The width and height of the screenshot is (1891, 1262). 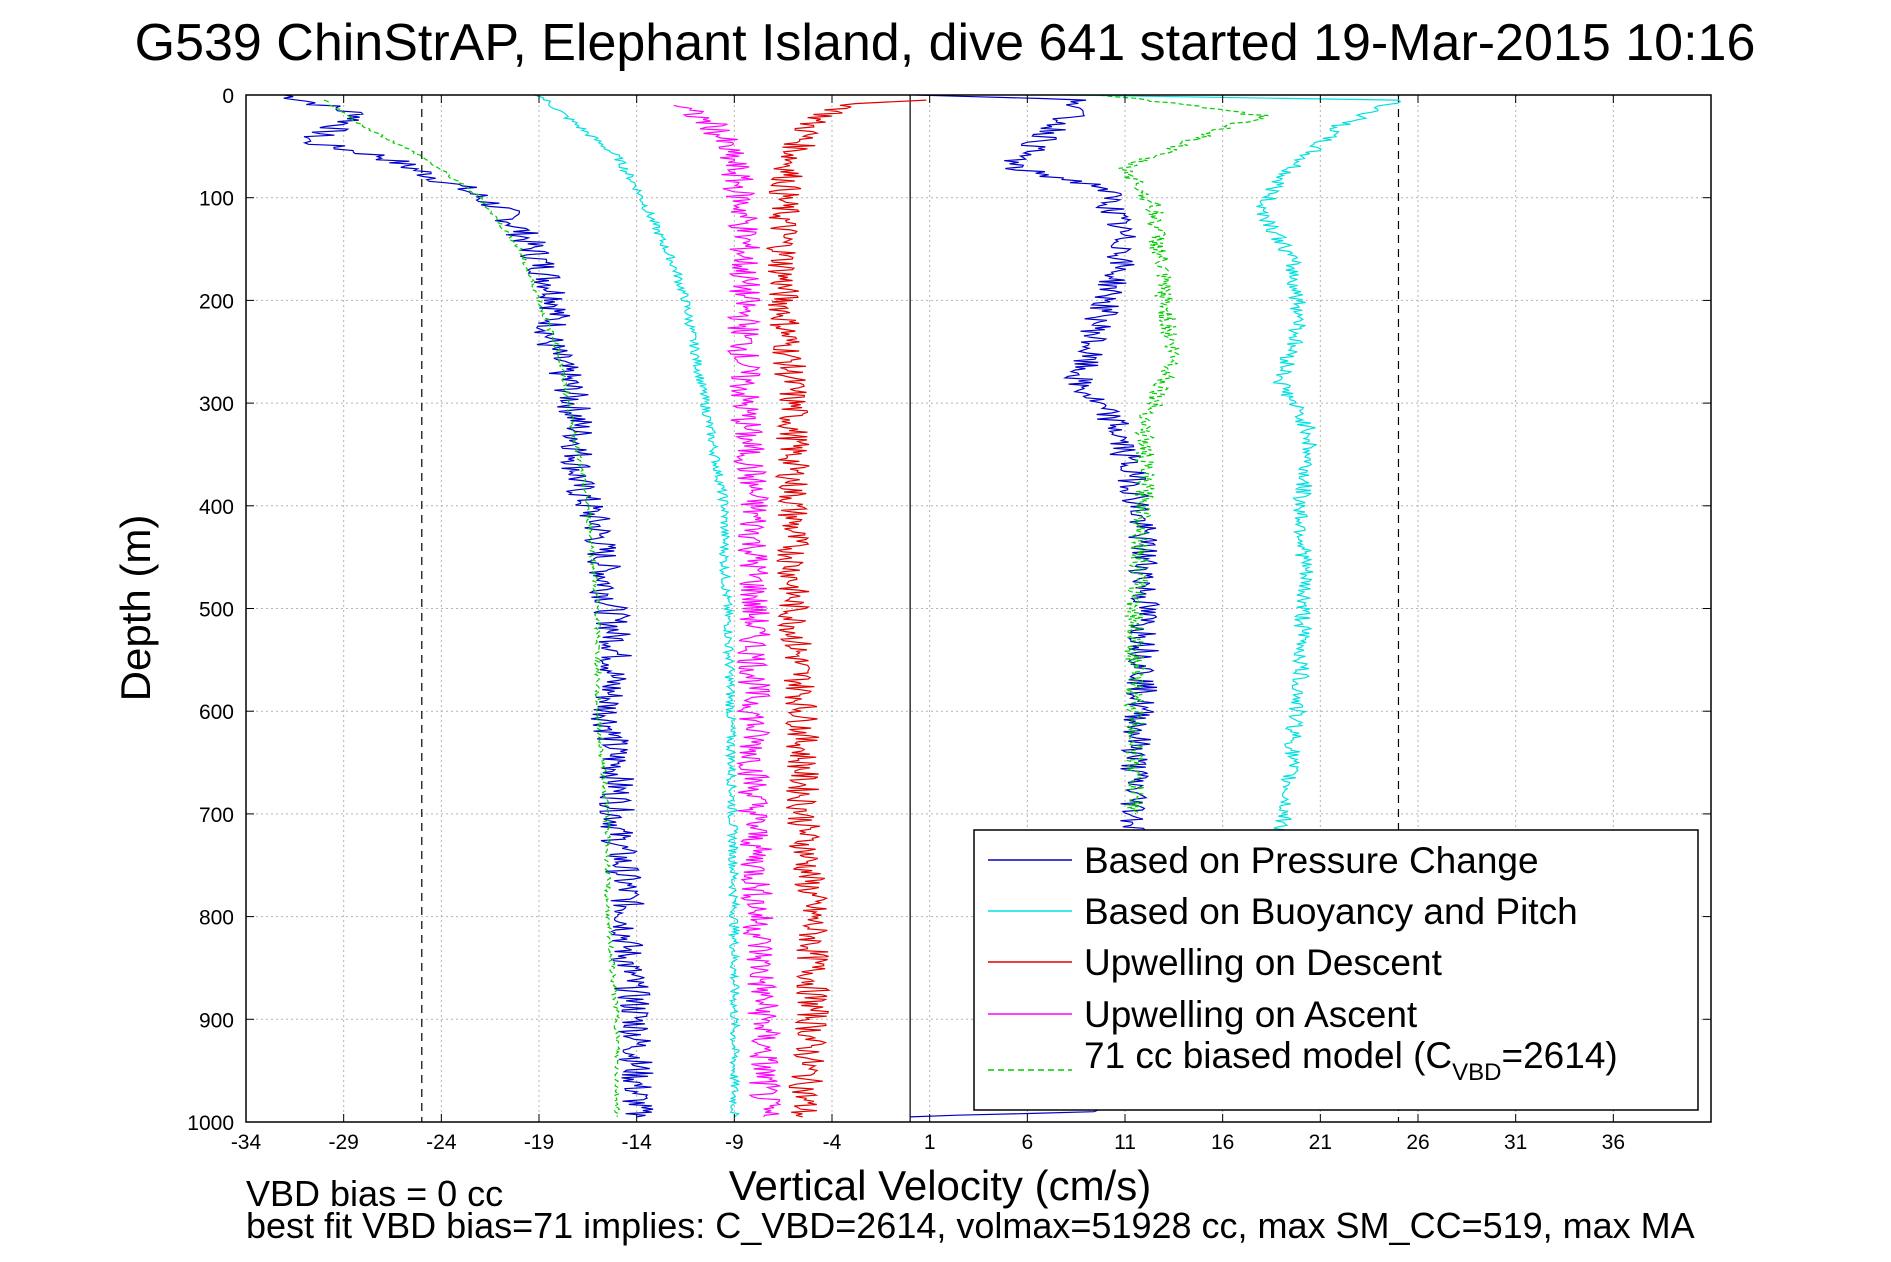 What do you see at coordinates (1251, 1014) in the screenshot?
I see `legend-label-ascent: Upwelling on Ascent` at bounding box center [1251, 1014].